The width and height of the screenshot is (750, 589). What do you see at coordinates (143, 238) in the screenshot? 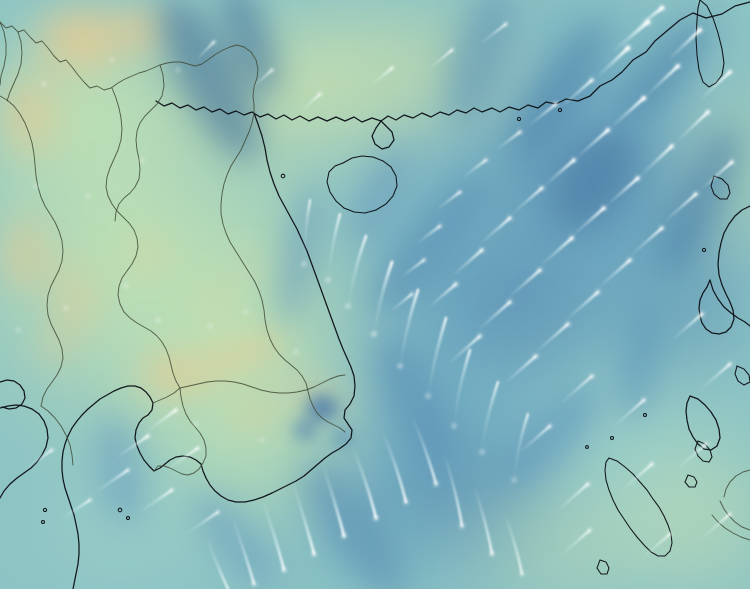
I see `border-laos-thailand` at bounding box center [143, 238].